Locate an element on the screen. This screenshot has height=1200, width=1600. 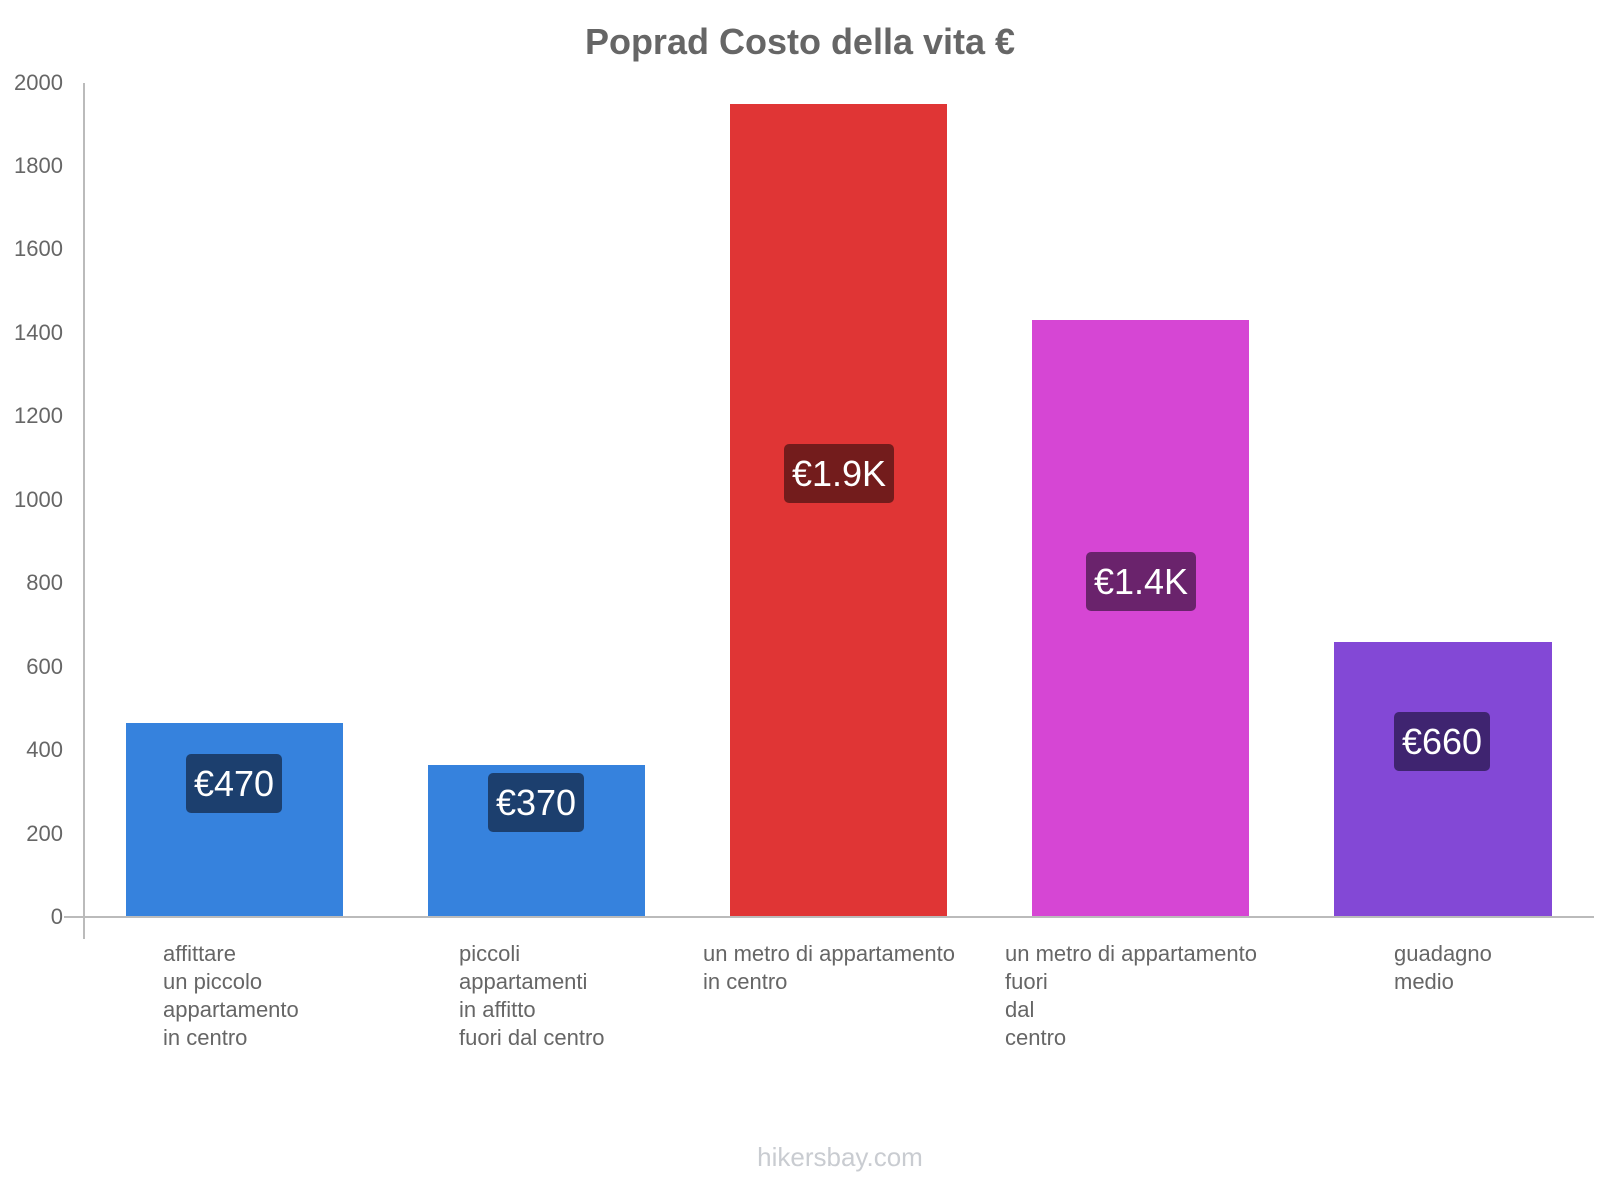
chart-title: Poprad Costo della vita € is located at coordinates (800, 41).